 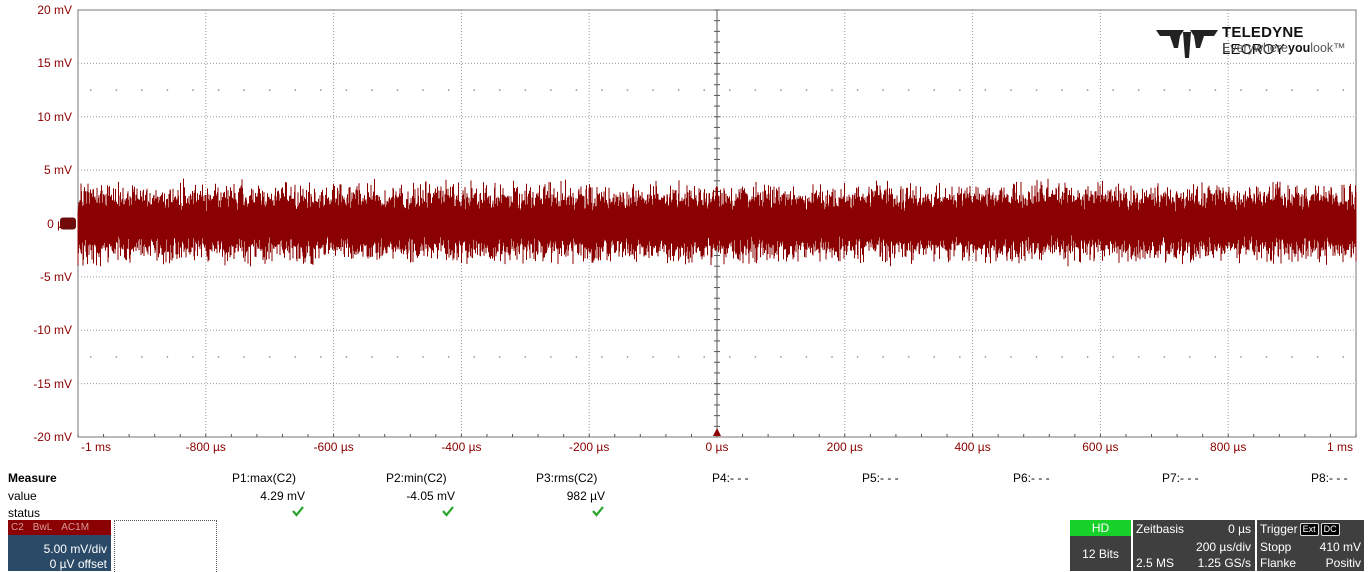 What do you see at coordinates (416, 478) in the screenshot?
I see `measure-p2-label: P2:min(C2)` at bounding box center [416, 478].